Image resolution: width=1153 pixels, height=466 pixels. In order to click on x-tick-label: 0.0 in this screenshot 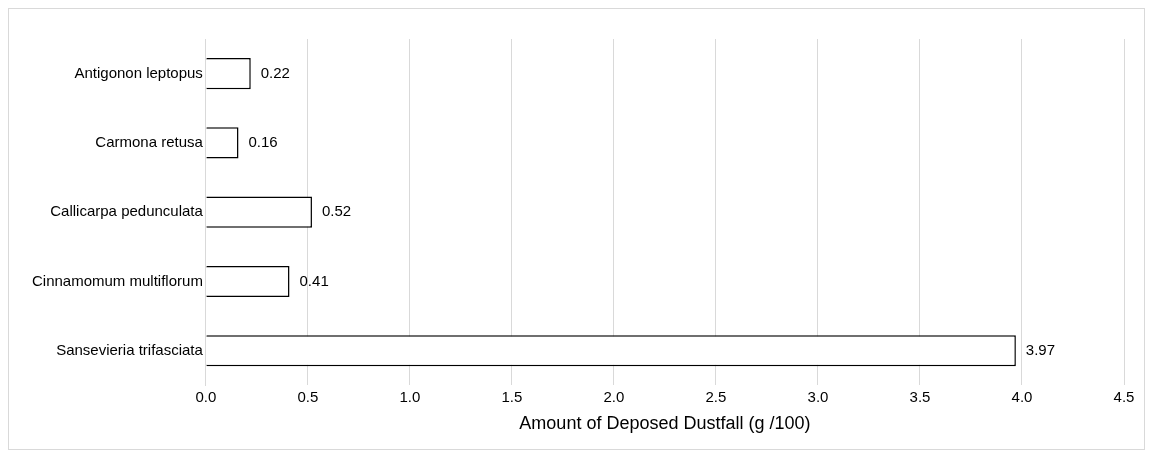, I will do `click(206, 396)`.